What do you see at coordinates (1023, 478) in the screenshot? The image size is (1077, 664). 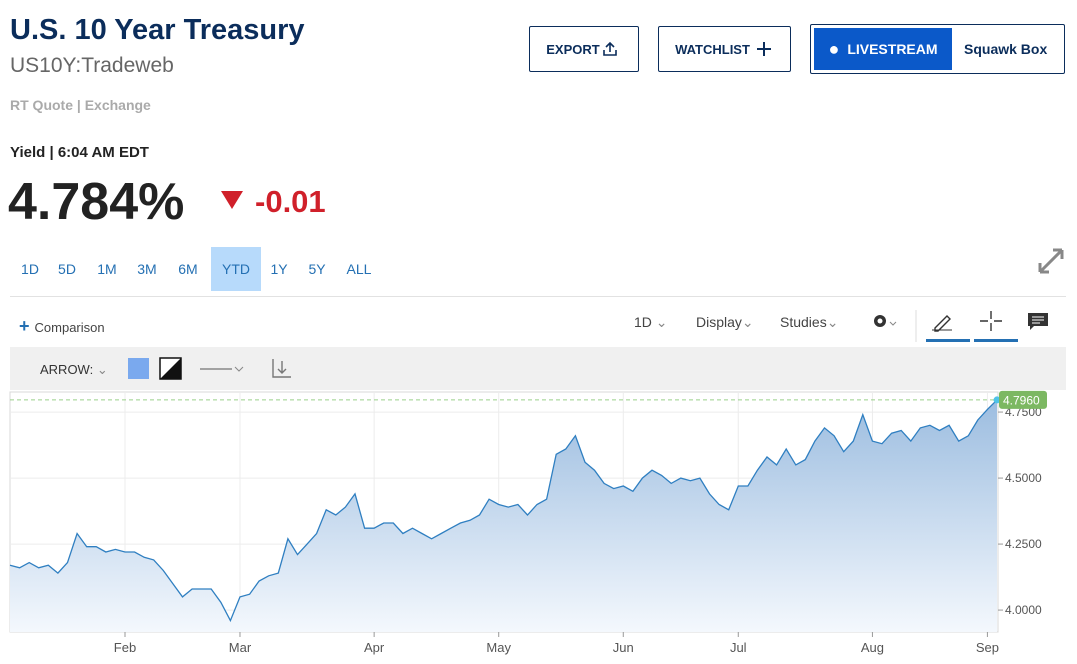 I see `y-tick-label: 4.5000` at bounding box center [1023, 478].